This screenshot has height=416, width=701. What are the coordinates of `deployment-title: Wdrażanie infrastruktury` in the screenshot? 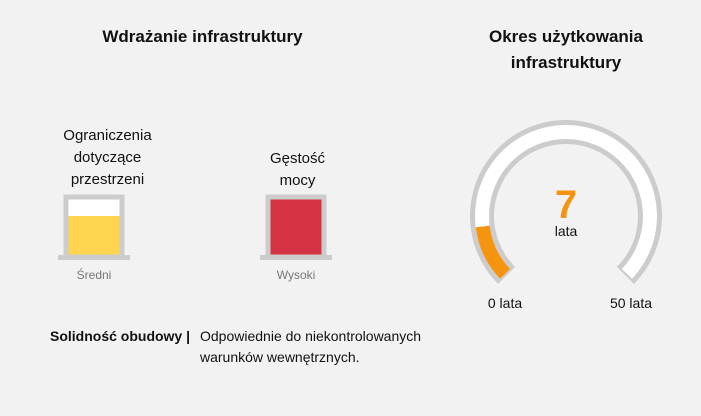 It's located at (202, 36).